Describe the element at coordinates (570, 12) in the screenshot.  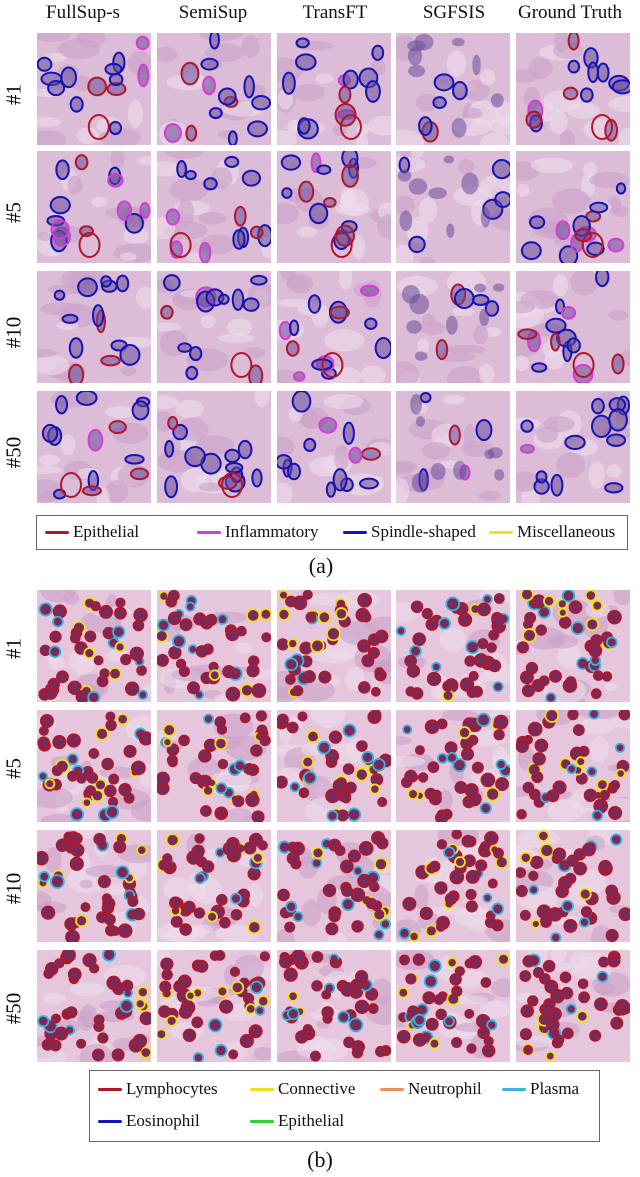
I see `column-header-5: Ground Truth` at that location.